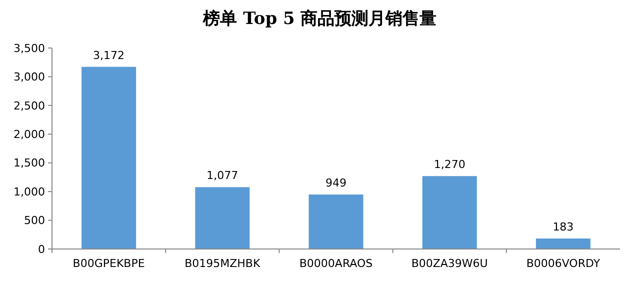 This screenshot has width=640, height=282. What do you see at coordinates (29, 77) in the screenshot?
I see `y-tick-label: 3,000` at bounding box center [29, 77].